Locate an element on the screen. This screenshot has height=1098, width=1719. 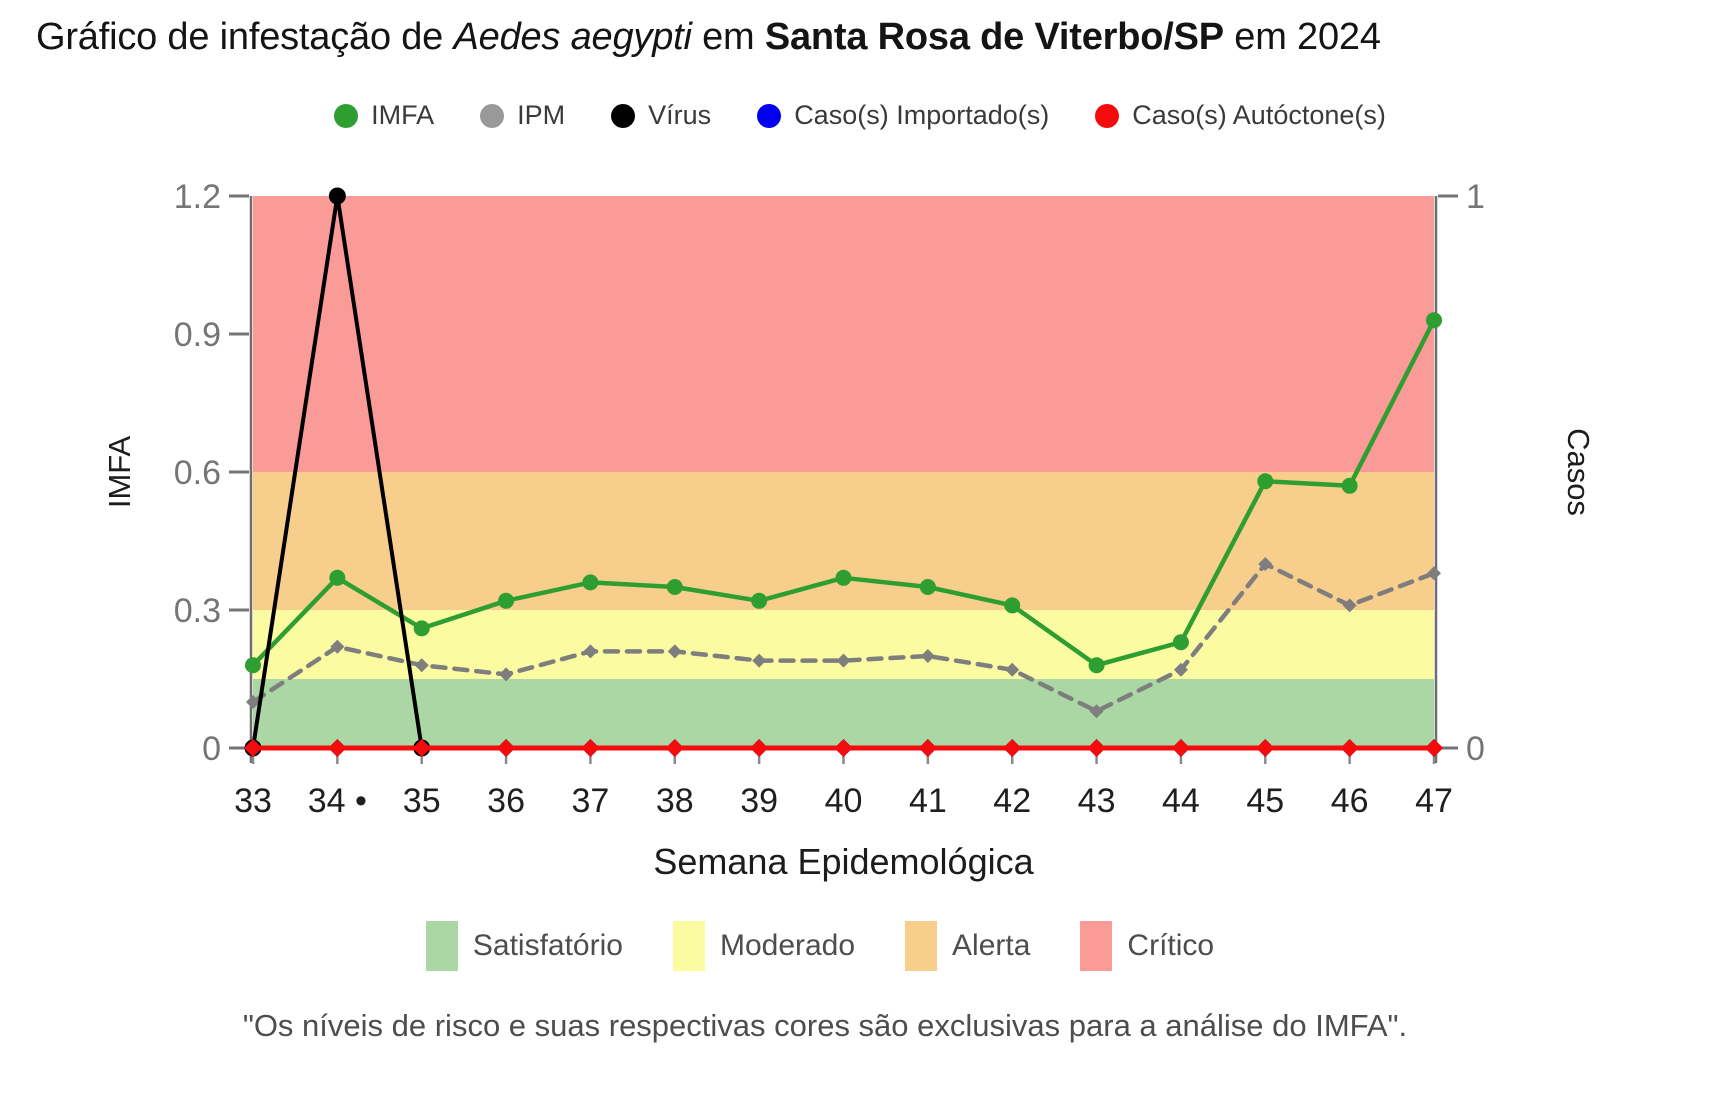
title-suffix: em 2024 is located at coordinates (1302, 37).